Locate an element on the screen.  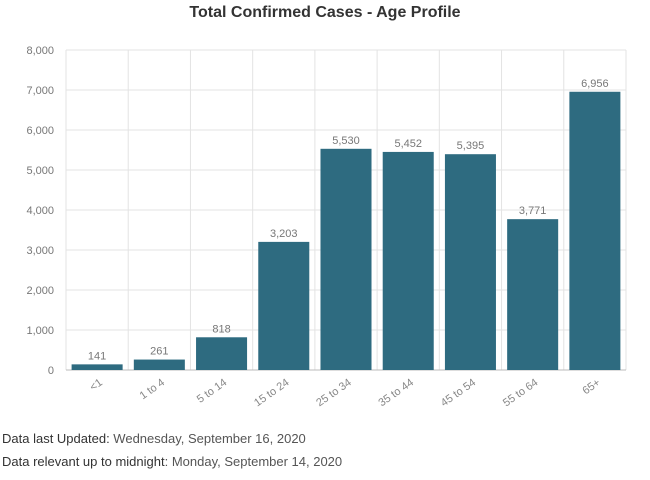
y-tick-label: 6,000 is located at coordinates (40, 131).